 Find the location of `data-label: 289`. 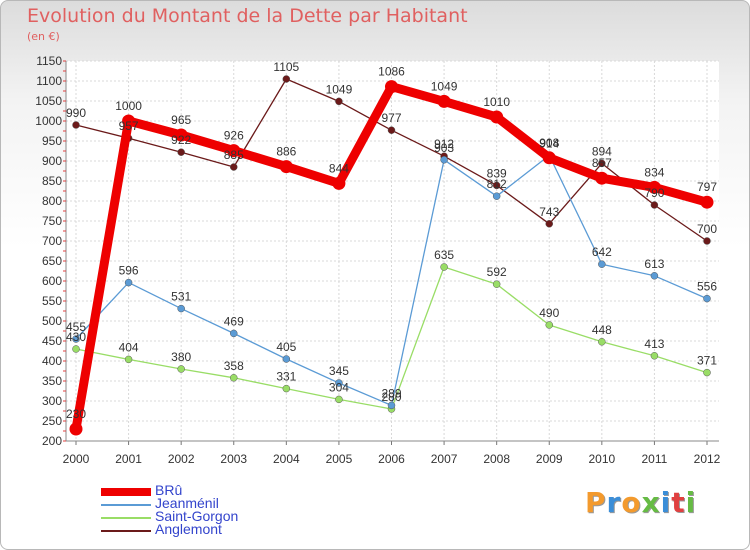

data-label: 289 is located at coordinates (391, 393).